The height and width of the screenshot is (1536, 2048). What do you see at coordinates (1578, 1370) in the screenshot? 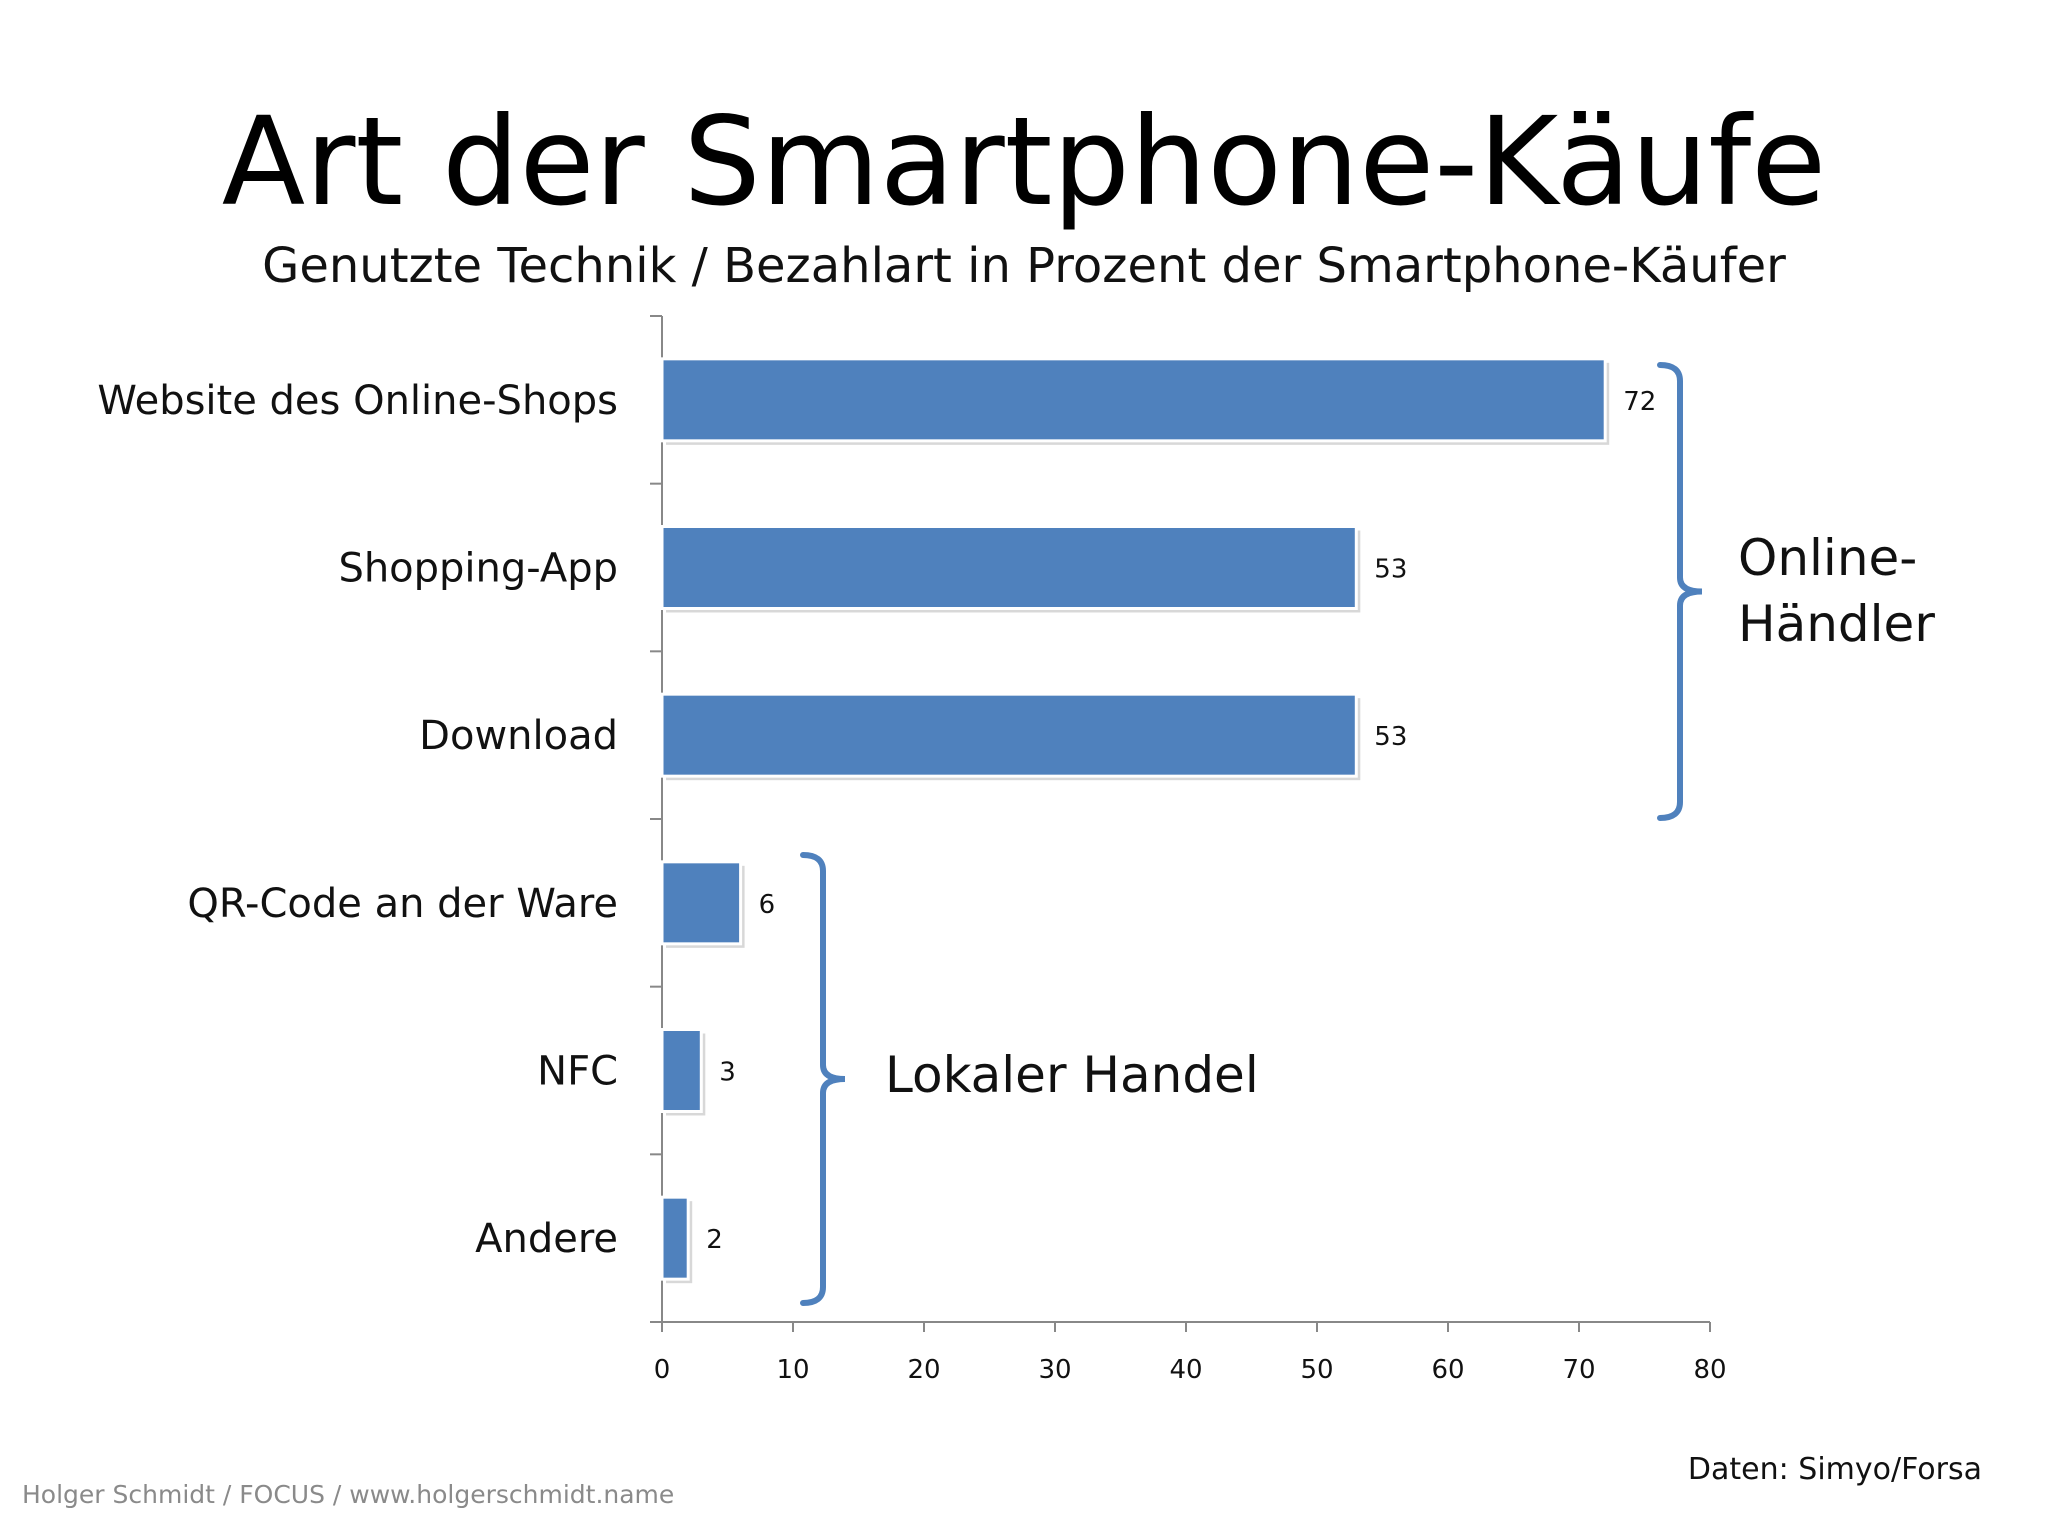
I see `x-tick-label: 70` at bounding box center [1578, 1370].